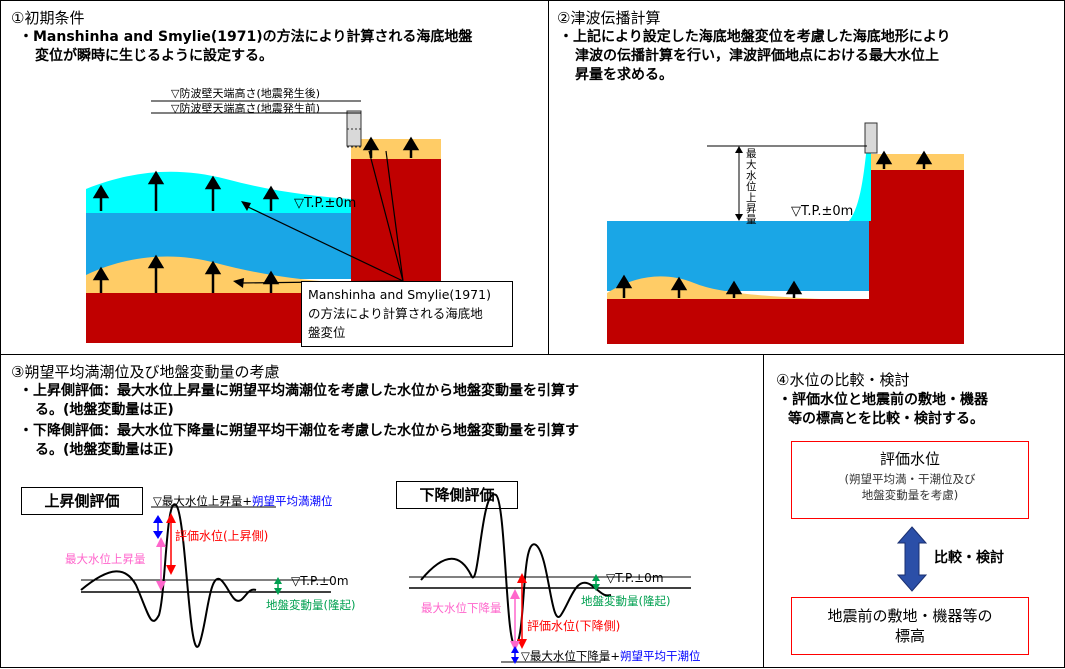 Image resolution: width=1065 pixels, height=669 pixels. I want to click on callout-line2: の方法により計算される海底地, so click(395, 313).